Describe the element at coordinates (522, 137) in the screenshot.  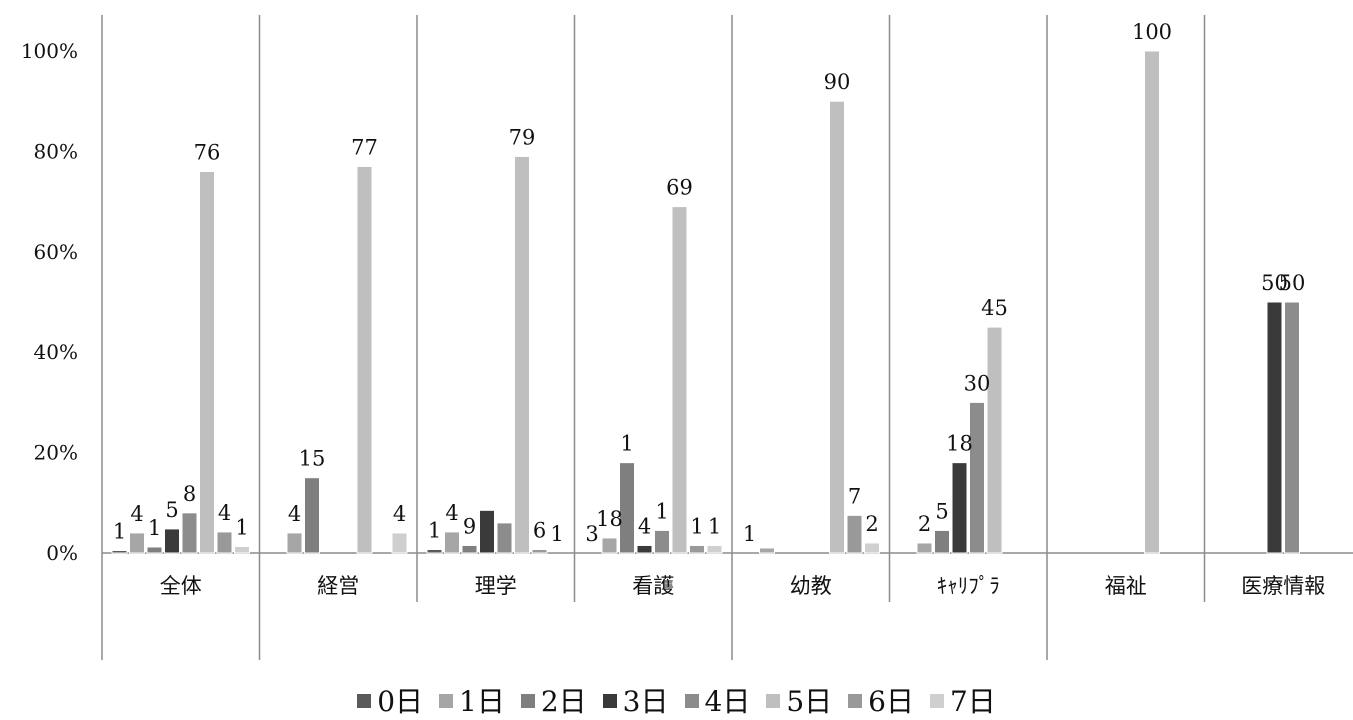
I see `data-label: 79` at that location.